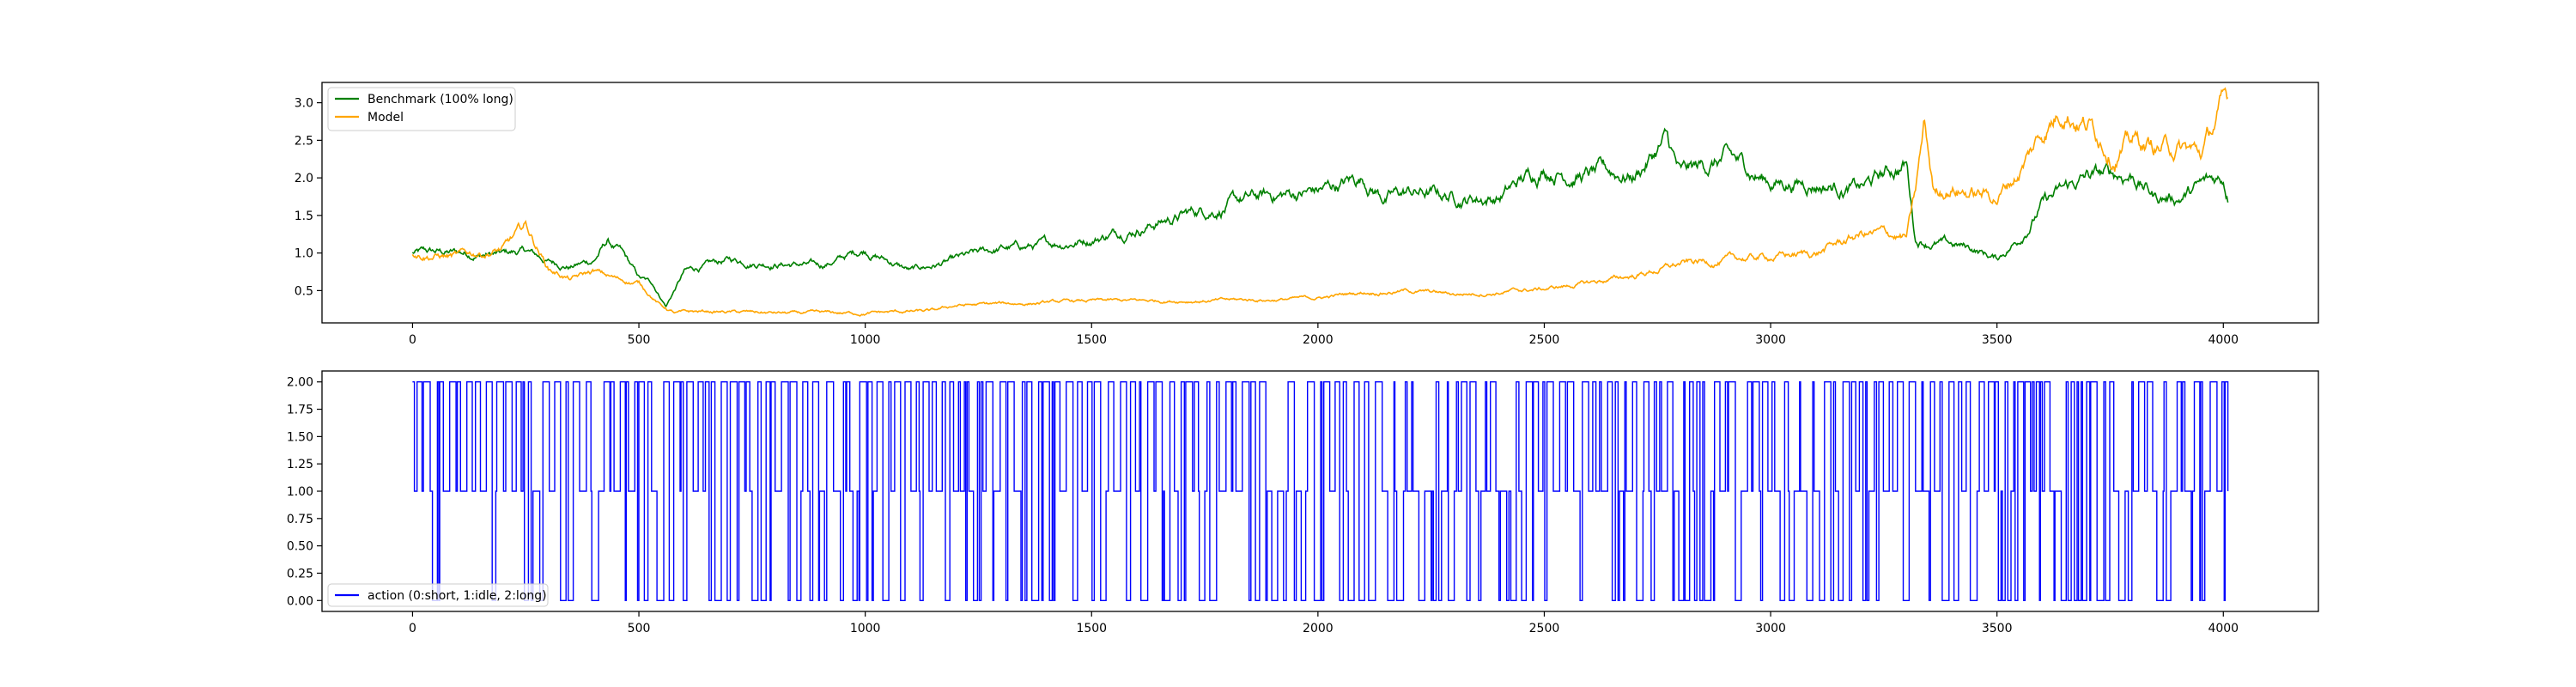 Image resolution: width=2576 pixels, height=687 pixels. What do you see at coordinates (300, 437) in the screenshot?
I see `y-tick-label: 1.50` at bounding box center [300, 437].